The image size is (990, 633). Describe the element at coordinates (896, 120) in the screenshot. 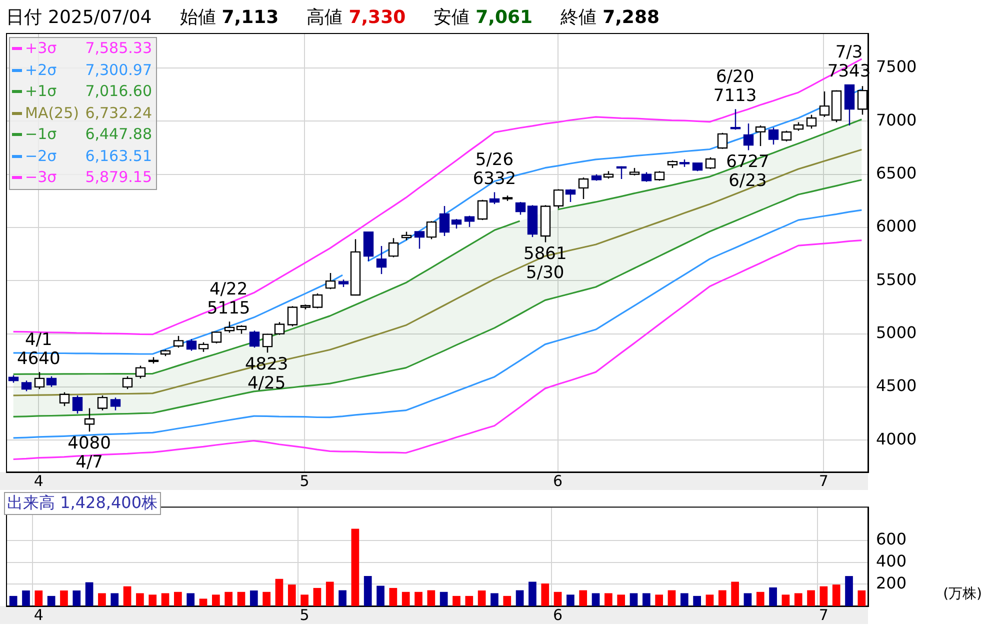

I see `y-tick-label: 7000` at that location.